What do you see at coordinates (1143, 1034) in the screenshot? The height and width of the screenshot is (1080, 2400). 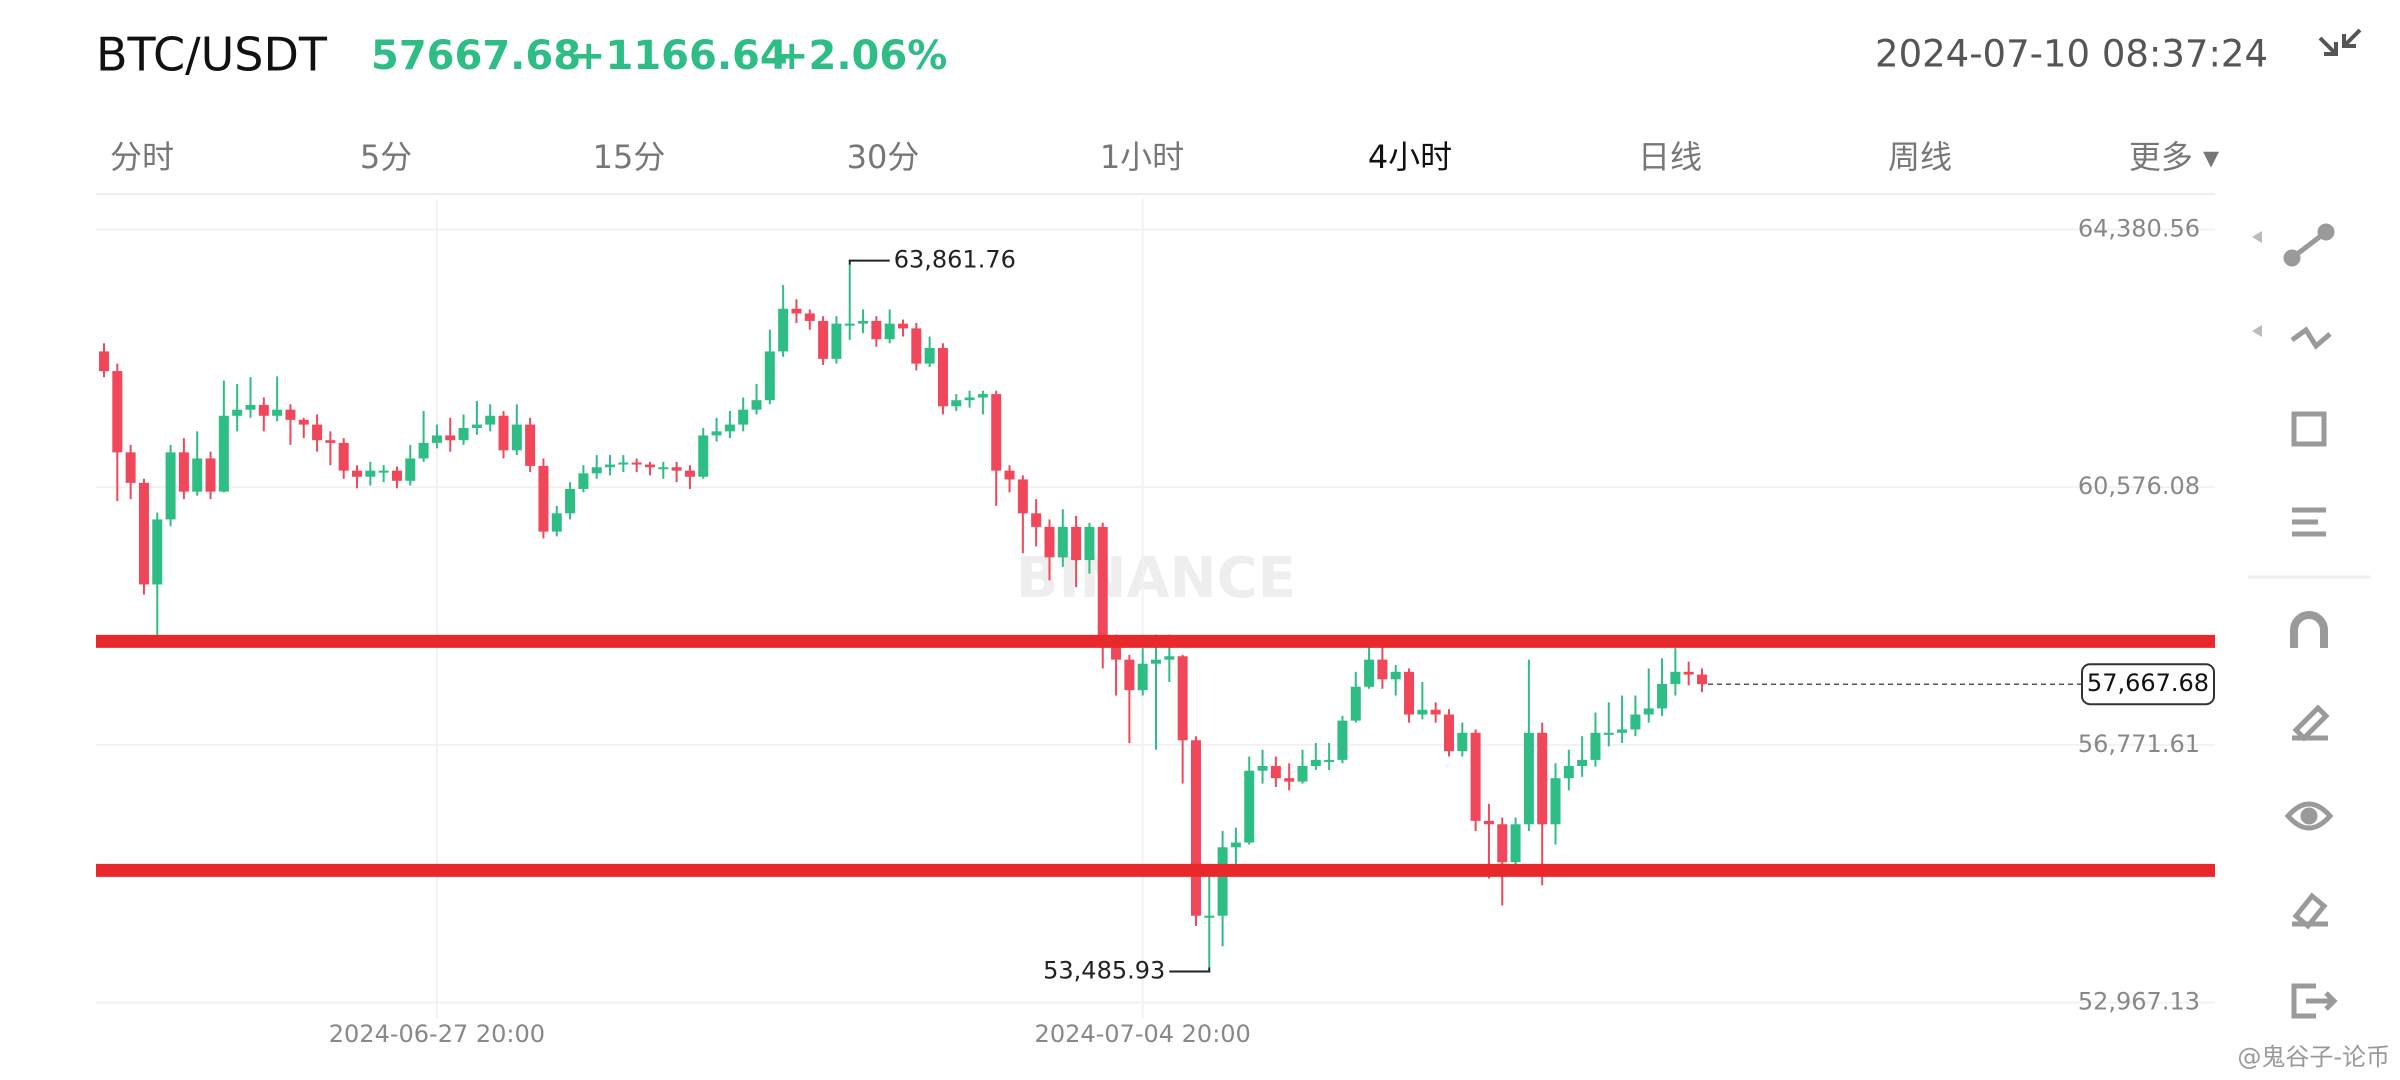 I see `x-tick-label: 2024-07-04 20:00` at bounding box center [1143, 1034].